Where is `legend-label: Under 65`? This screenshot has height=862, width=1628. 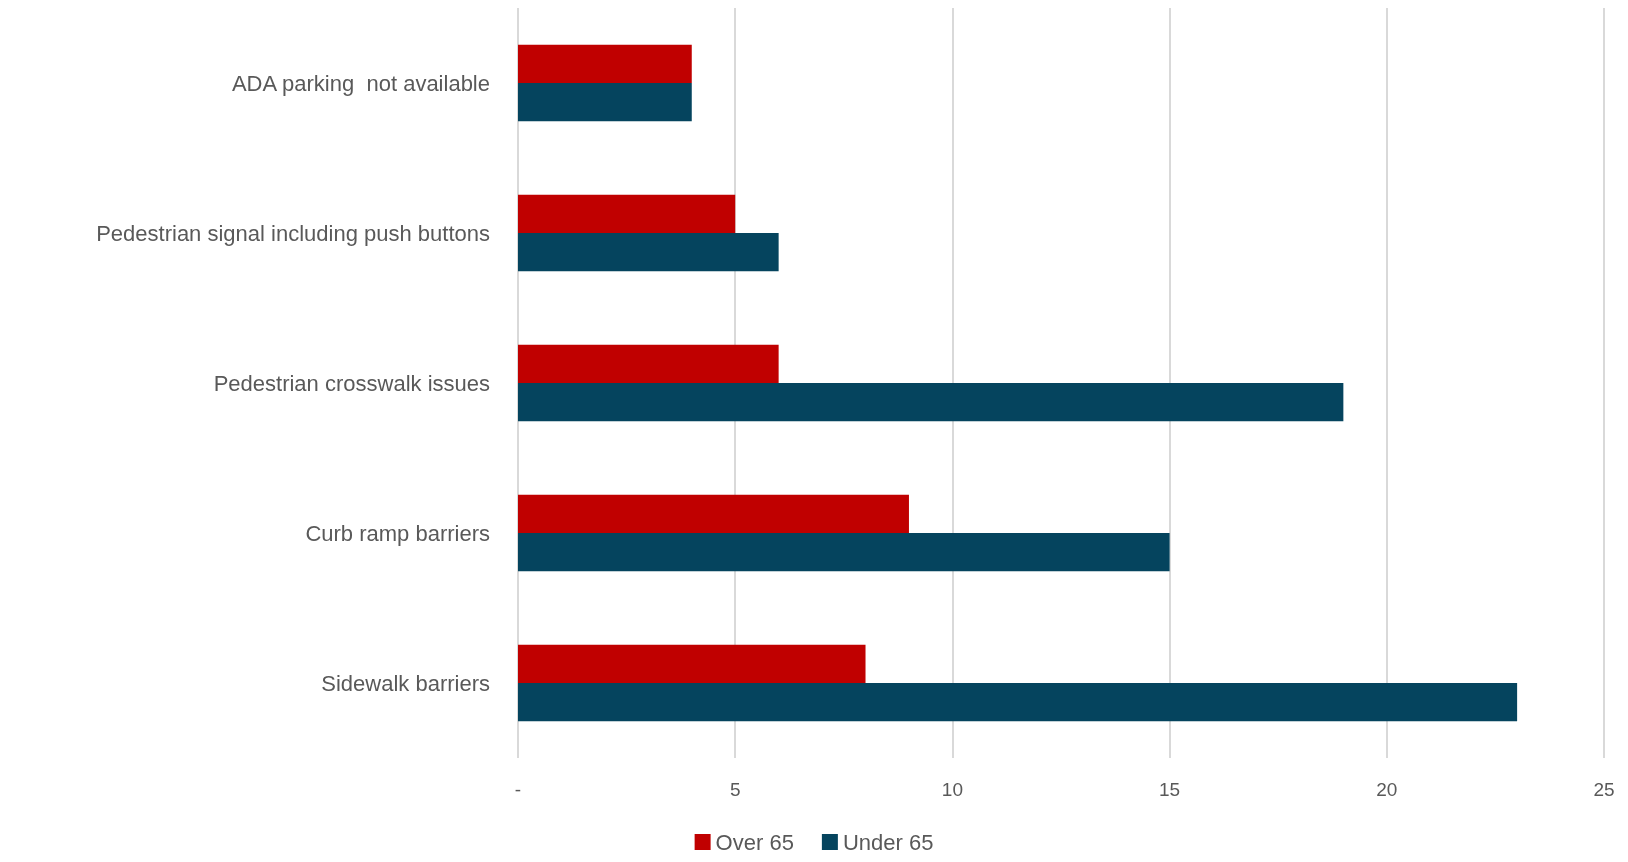
legend-label: Under 65 is located at coordinates (888, 842).